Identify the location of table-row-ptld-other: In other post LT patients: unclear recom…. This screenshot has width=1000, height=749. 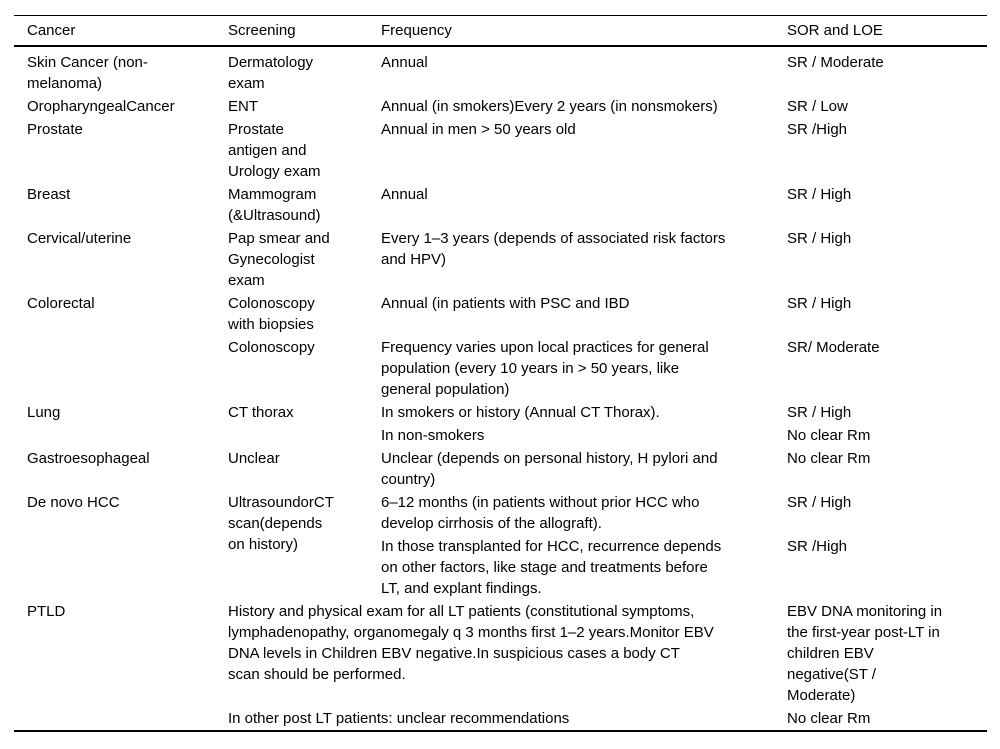
(500, 719).